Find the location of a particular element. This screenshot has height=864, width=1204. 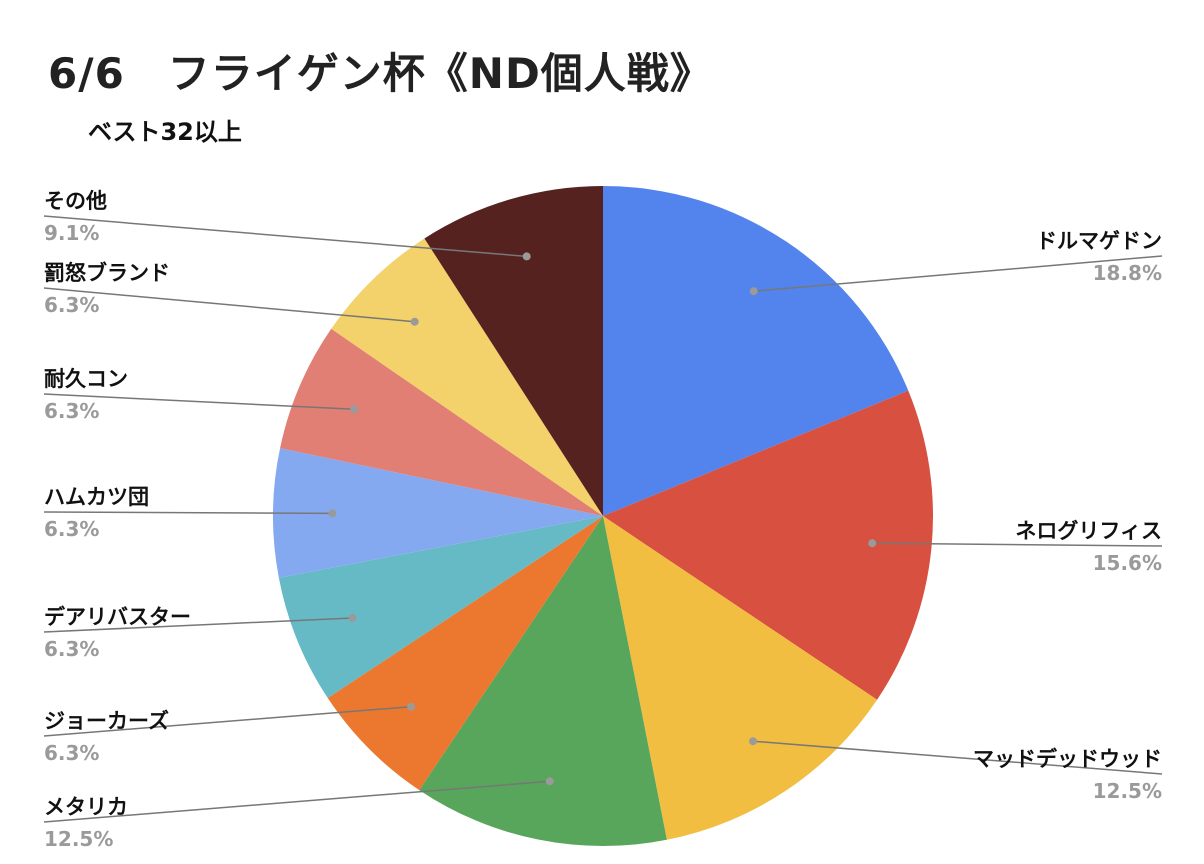

slice-label: ドルマゲドン is located at coordinates (1099, 241).